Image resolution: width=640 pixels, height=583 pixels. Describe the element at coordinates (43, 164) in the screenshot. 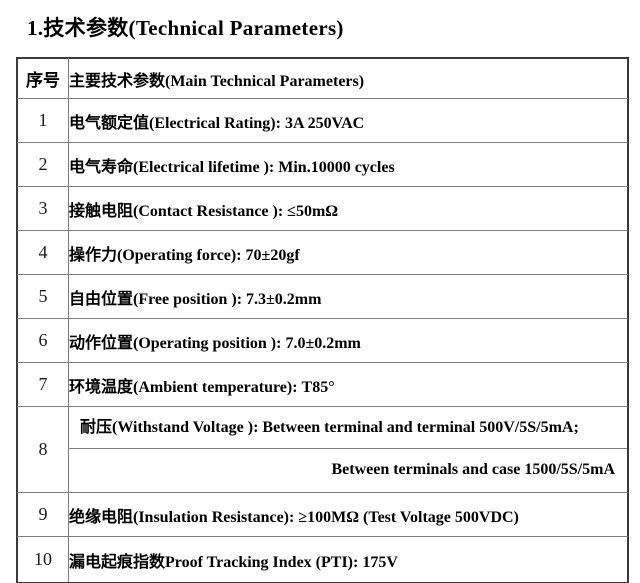

I see `row-number: 2` at that location.